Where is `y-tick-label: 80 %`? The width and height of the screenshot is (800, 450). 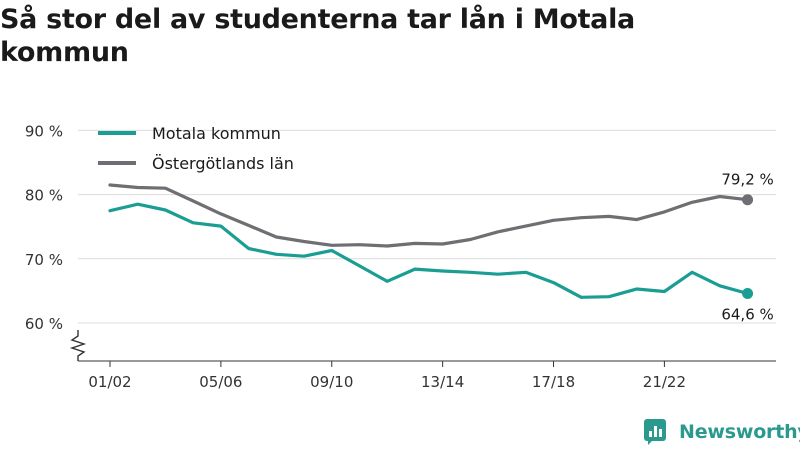
y-tick-label: 80 % is located at coordinates (44, 196).